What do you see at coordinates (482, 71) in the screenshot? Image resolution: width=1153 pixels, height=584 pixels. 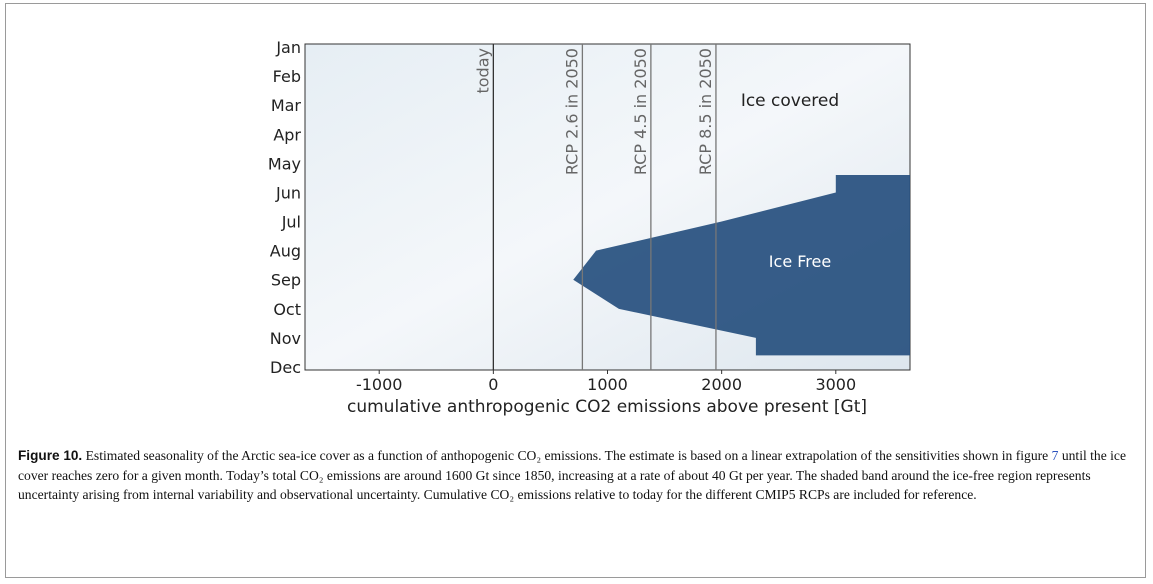 I see `marker-label: today` at bounding box center [482, 71].